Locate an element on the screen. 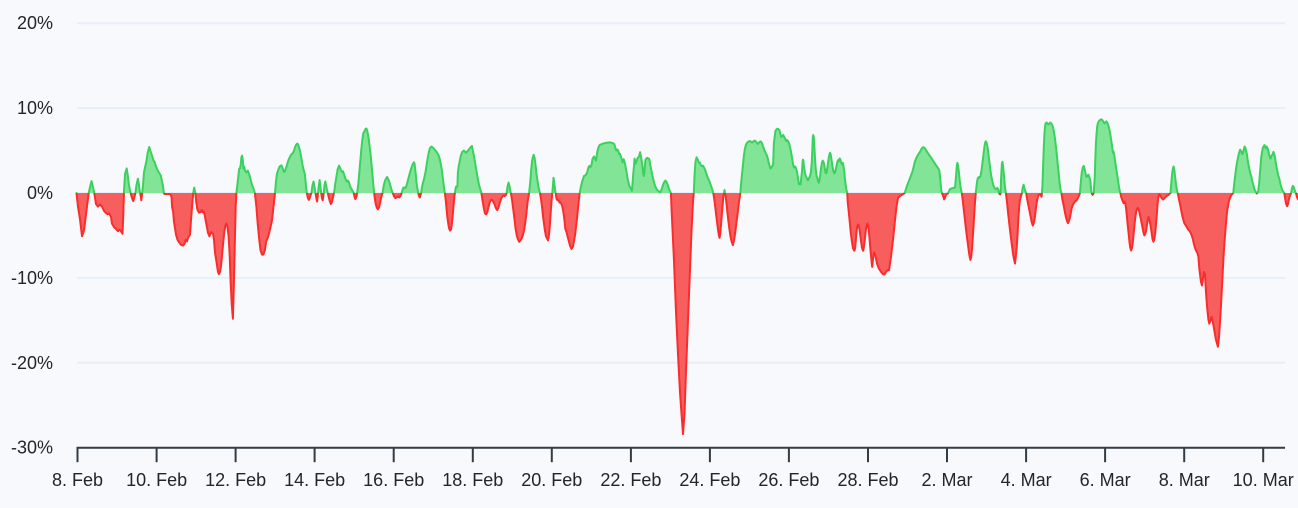 Image resolution: width=1298 pixels, height=508 pixels. svg-text: 20% is located at coordinates (35, 23).